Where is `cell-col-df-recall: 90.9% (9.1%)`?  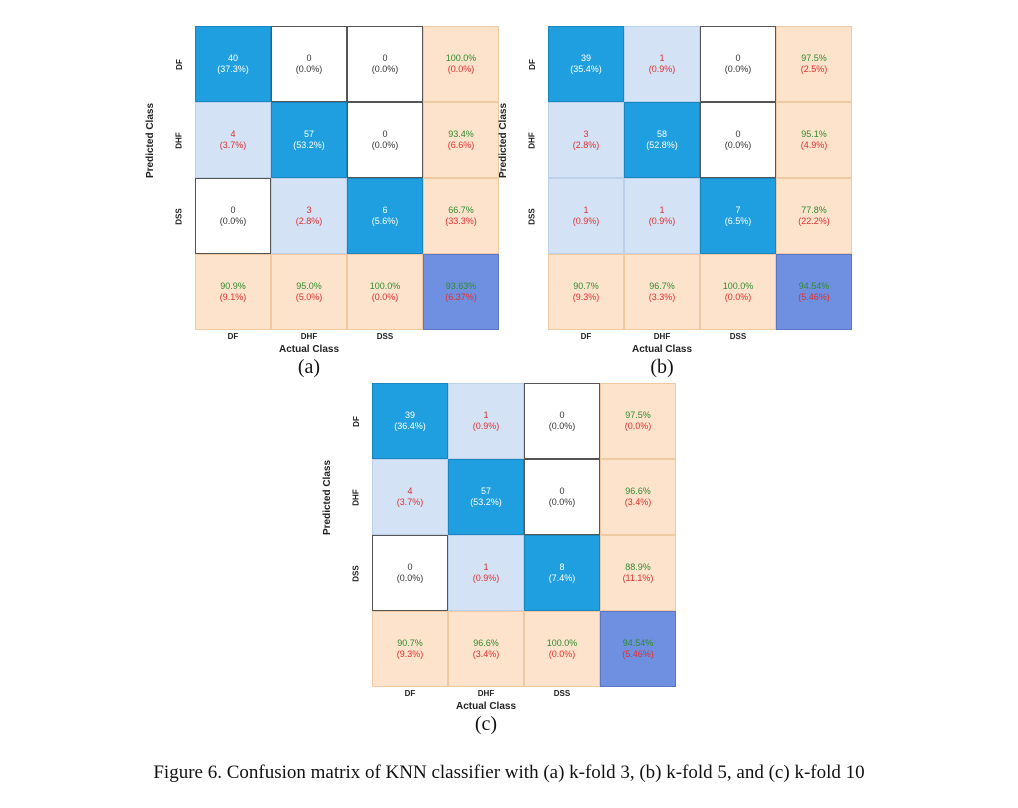
cell-col-df-recall: 90.9% (9.1%) is located at coordinates (233, 292).